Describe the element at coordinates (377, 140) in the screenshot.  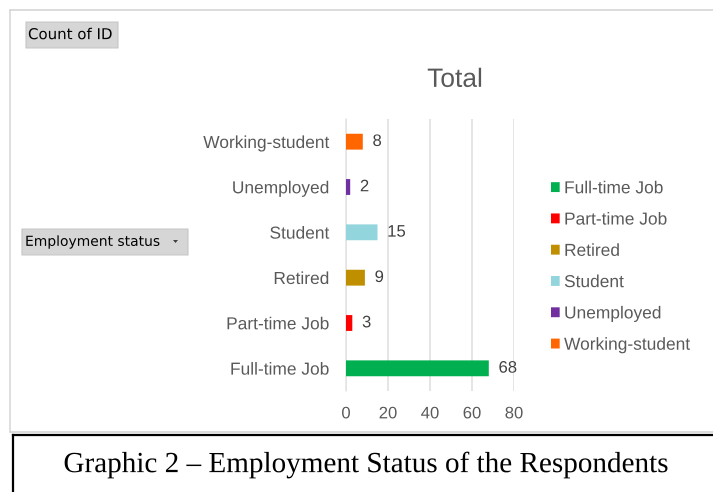
I see `data-label: 8` at that location.